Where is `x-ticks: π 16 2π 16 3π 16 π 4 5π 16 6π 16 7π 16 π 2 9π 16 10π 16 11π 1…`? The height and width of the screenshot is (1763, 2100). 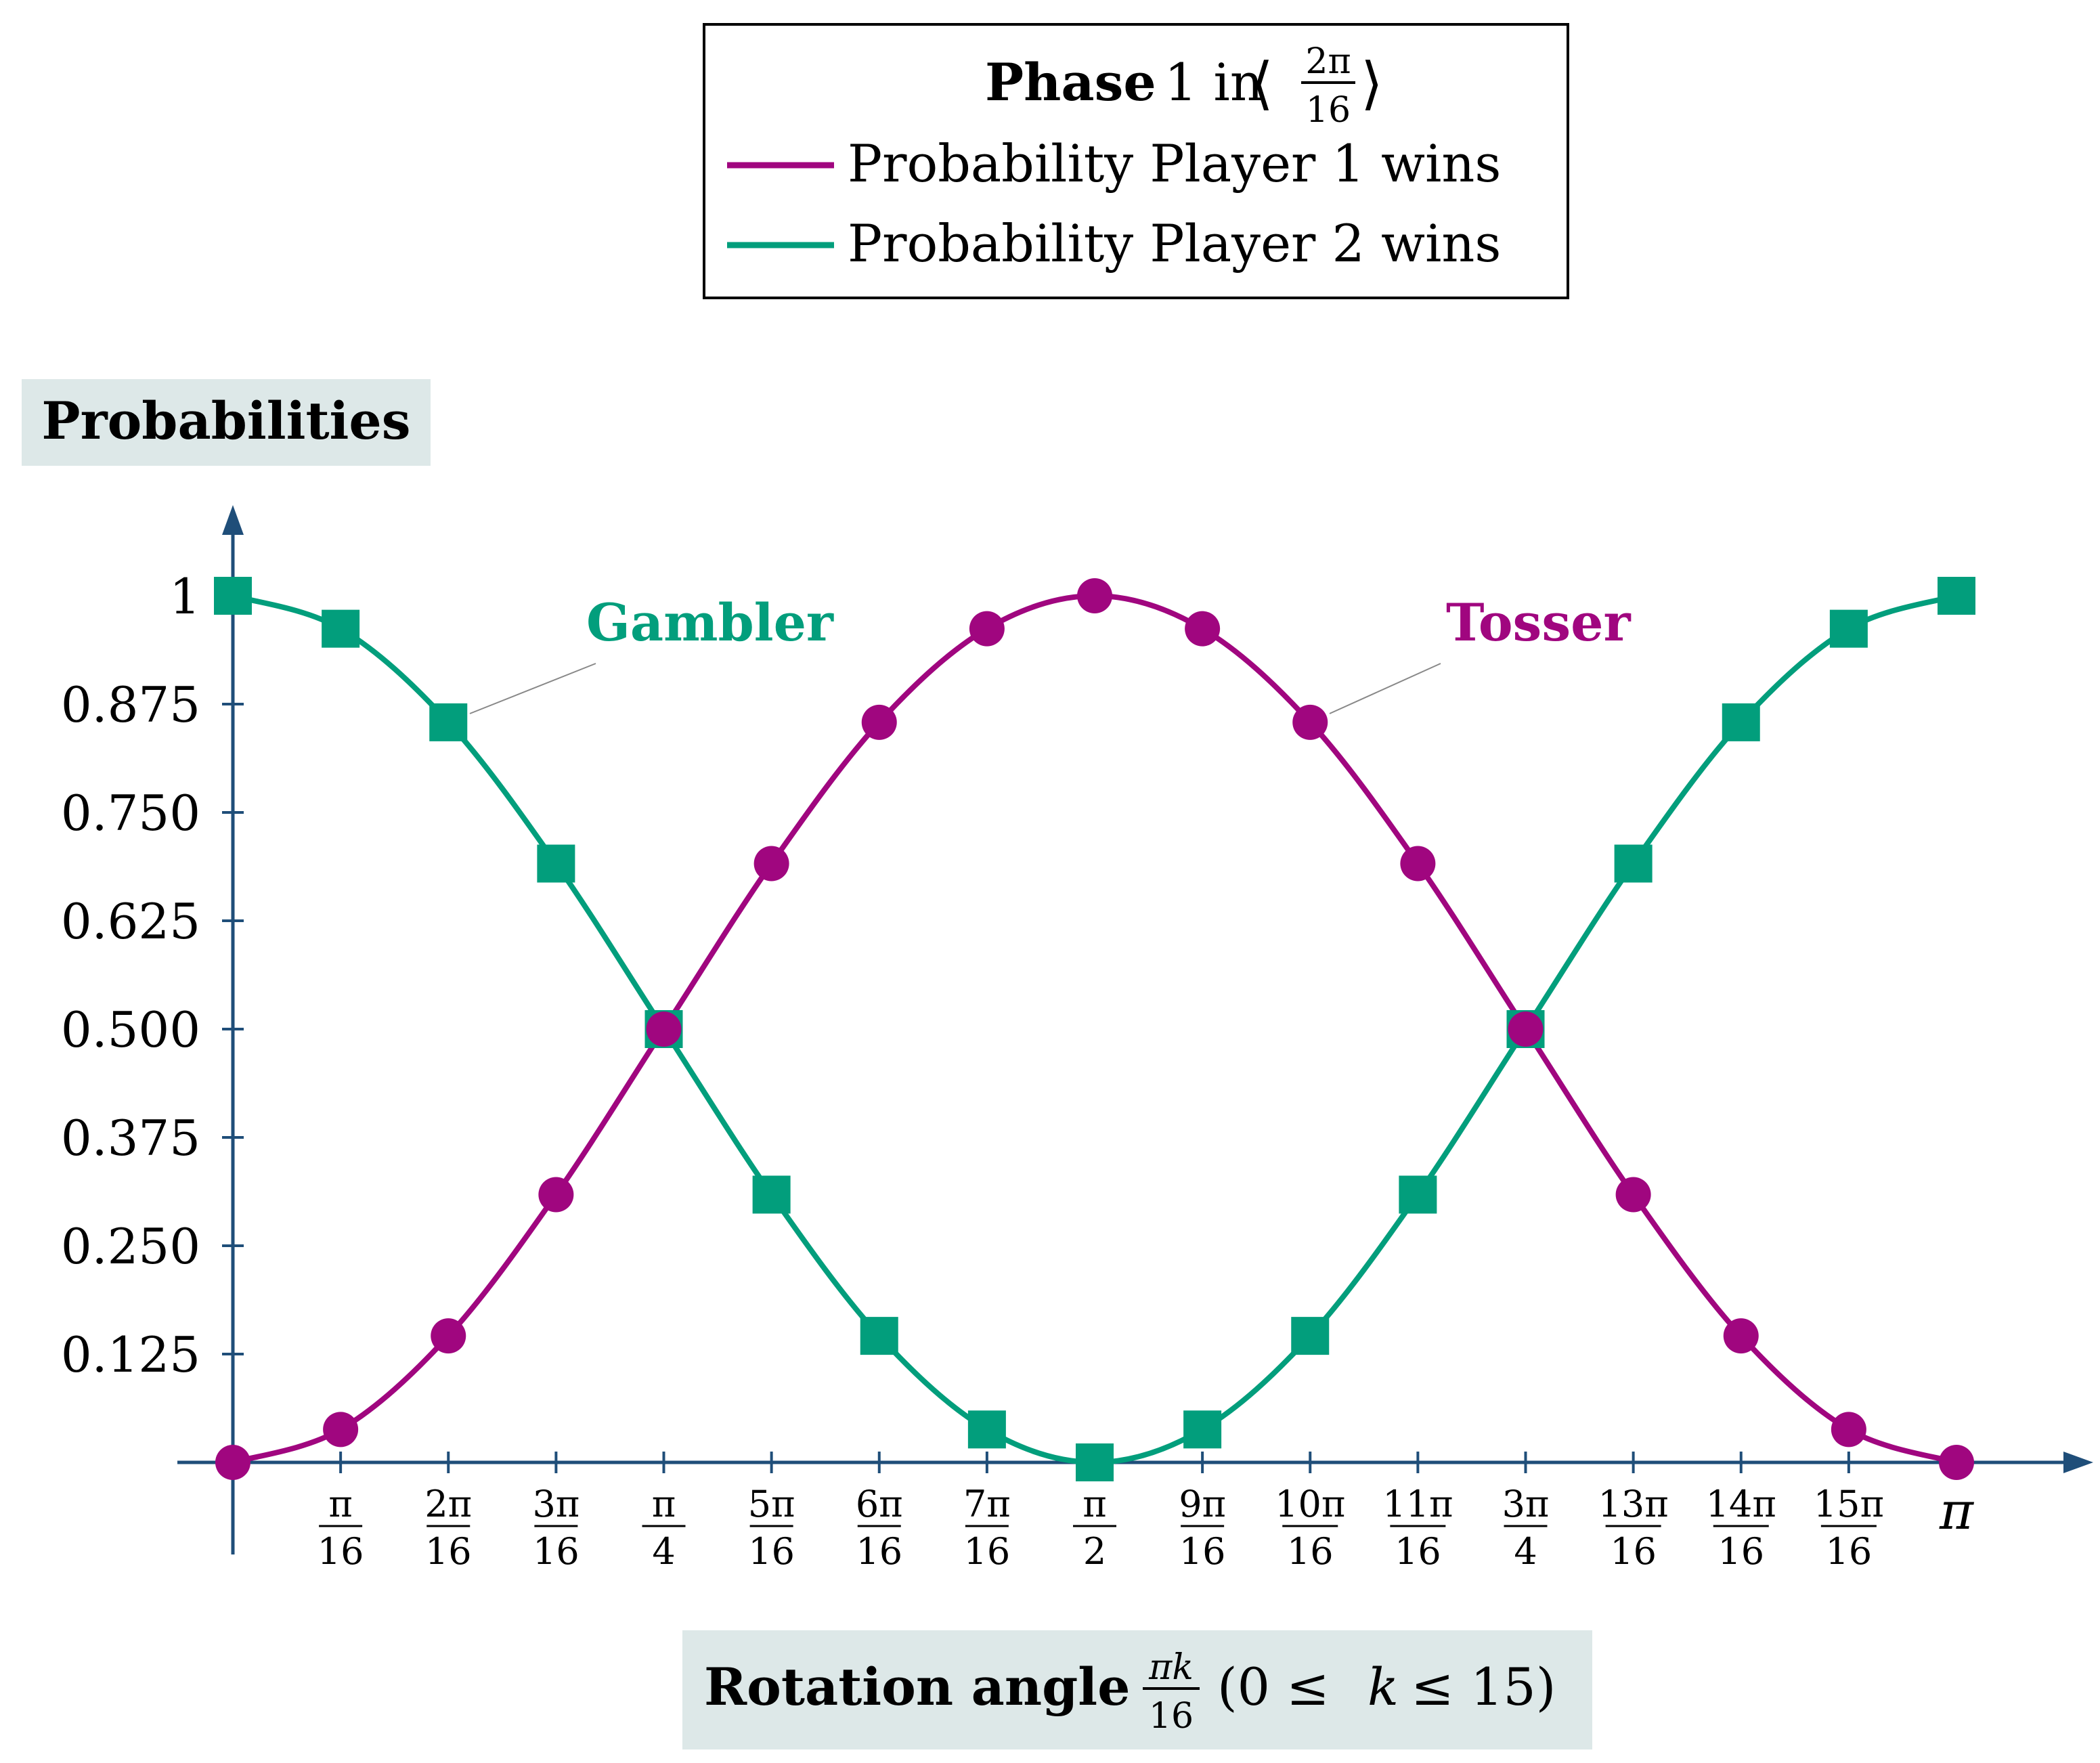
x-ticks: π 16 2π 16 3π 16 π 4 5π 16 6π 16 7π 16 π 2 9π 16 10π 16 11π 1… is located at coordinates (1146, 1512).